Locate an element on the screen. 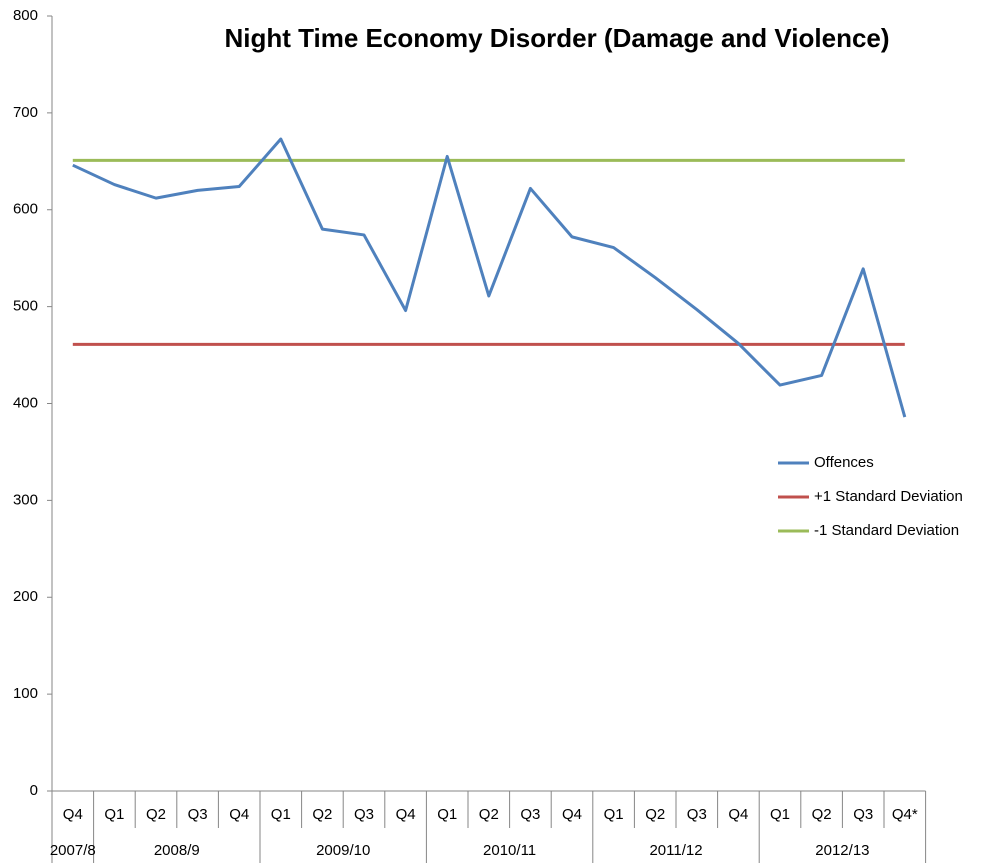  group-label: 2007/8 is located at coordinates (73, 850).